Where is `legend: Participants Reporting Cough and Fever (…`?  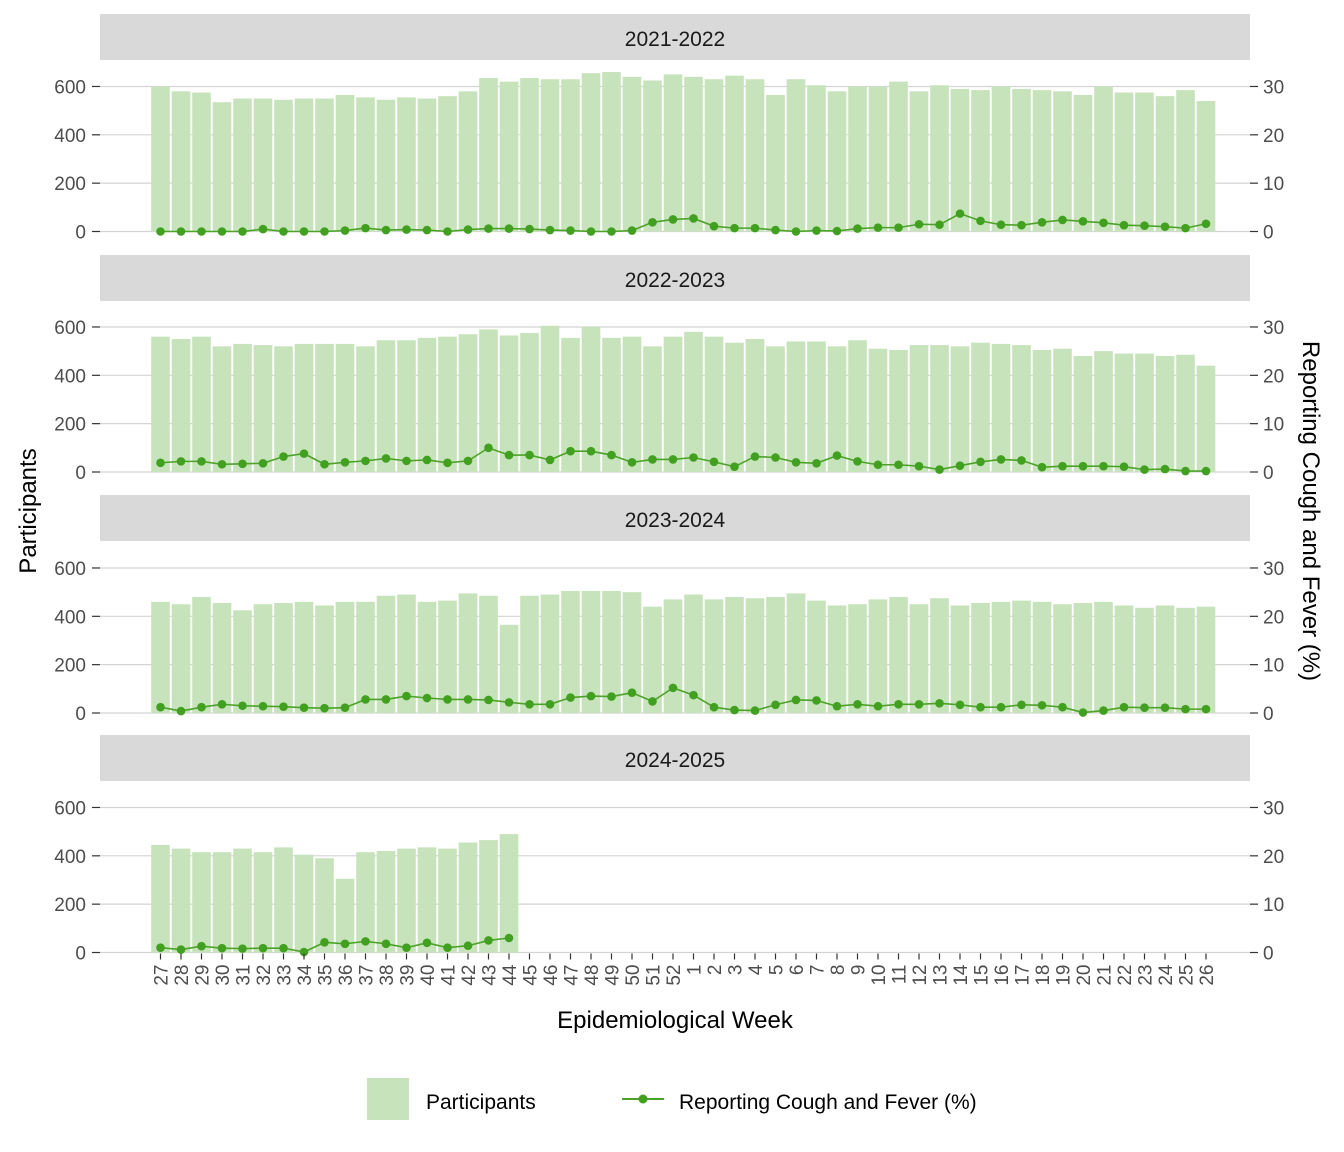
legend: Participants Reporting Cough and Fever (… is located at coordinates (672, 1099).